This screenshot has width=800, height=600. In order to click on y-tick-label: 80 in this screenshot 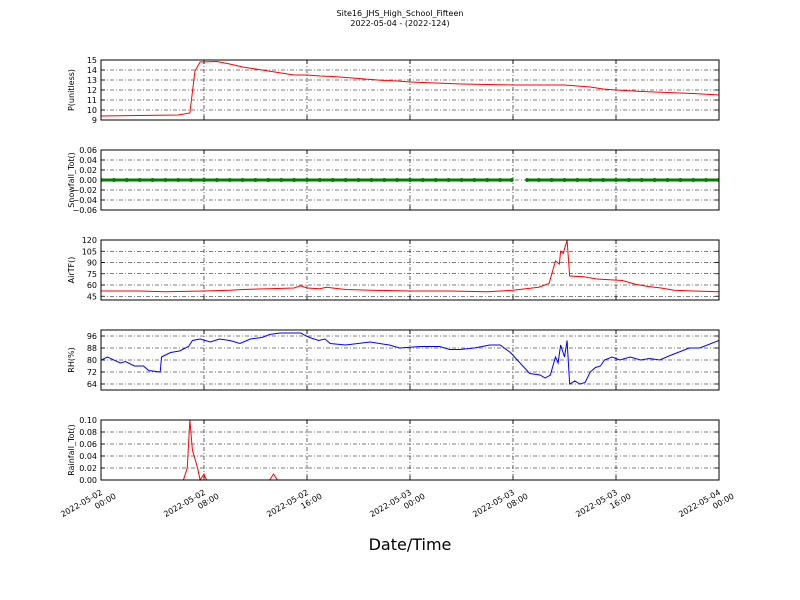, I will do `click(92, 360)`.